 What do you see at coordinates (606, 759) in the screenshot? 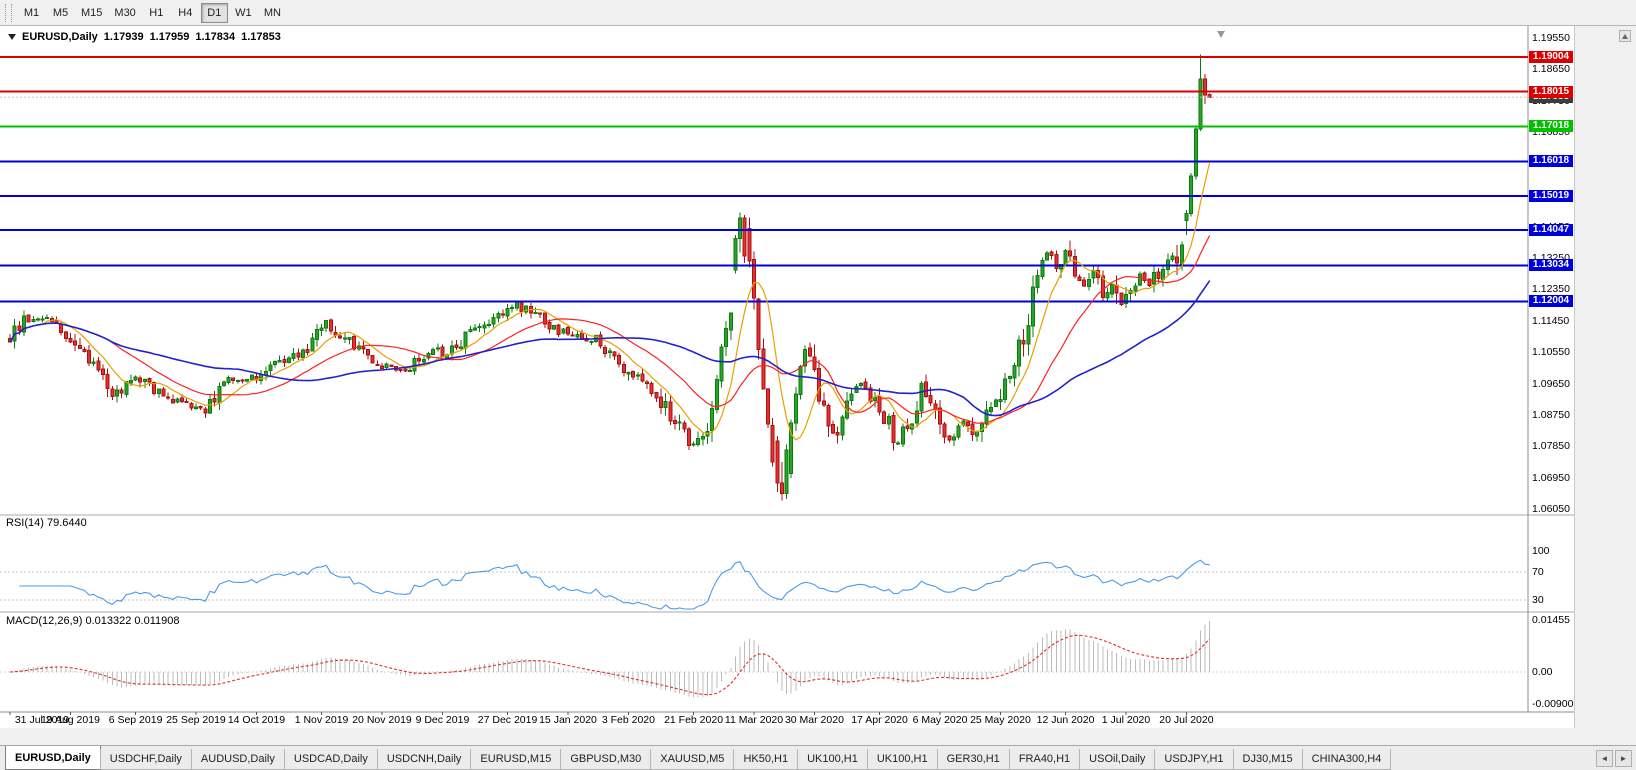
I see `chart-tab-GBPUSD-M30: GBPUSD,M30` at bounding box center [606, 759].